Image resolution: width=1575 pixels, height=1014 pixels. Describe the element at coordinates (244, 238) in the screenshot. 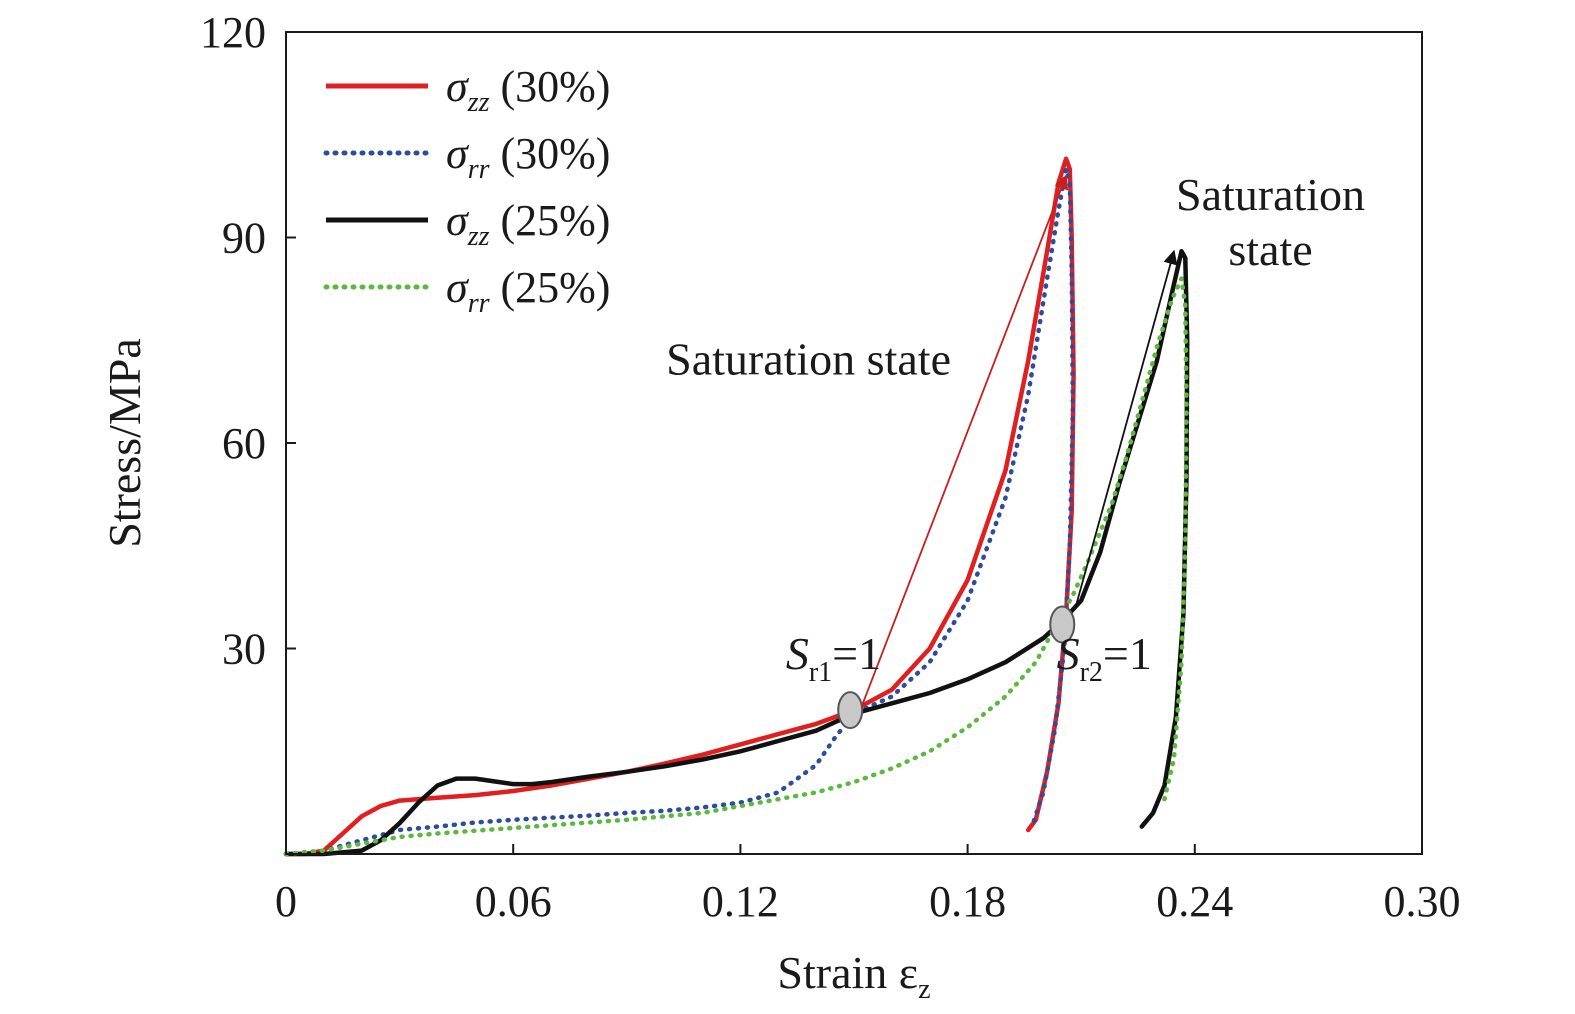

I see `y-tick-label: 90` at that location.